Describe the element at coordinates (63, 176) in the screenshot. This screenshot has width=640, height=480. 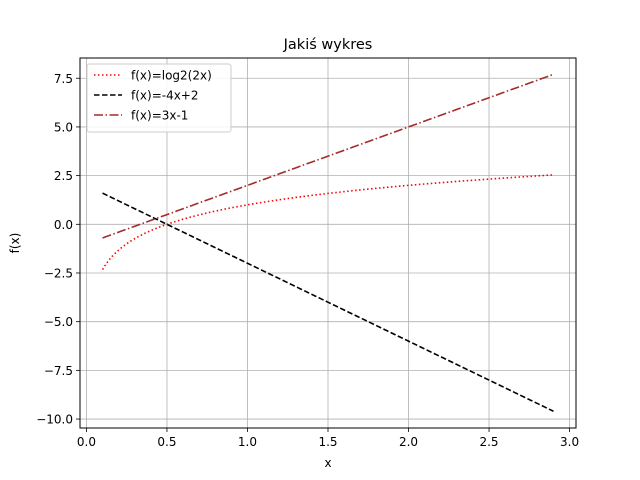
I see `y-tick-label: 2.5` at that location.